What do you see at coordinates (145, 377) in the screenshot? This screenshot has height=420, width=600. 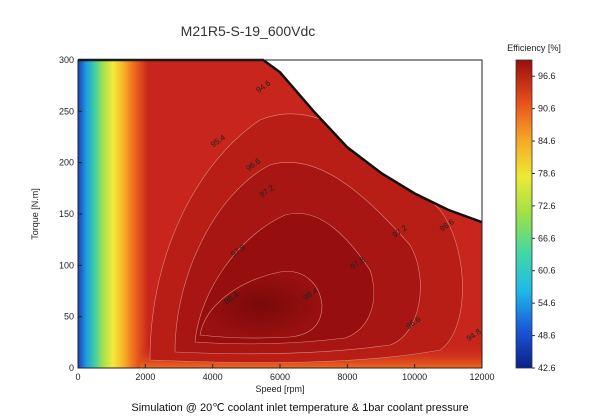 I see `x-tick-label: 2000` at bounding box center [145, 377].